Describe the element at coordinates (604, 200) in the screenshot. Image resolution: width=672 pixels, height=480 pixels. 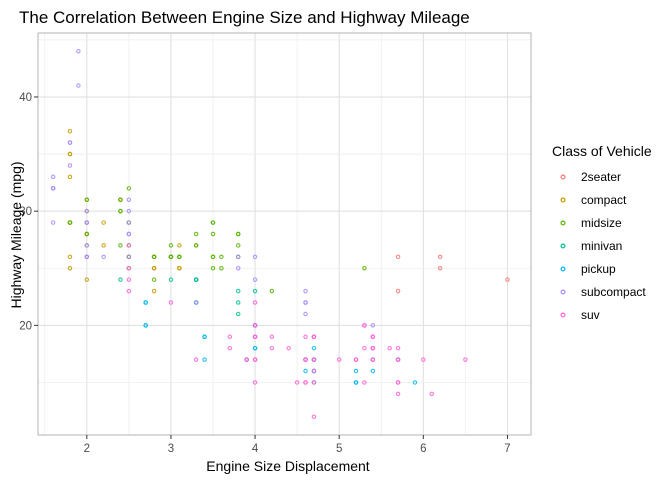
I see `legend-label-compact: compact` at that location.